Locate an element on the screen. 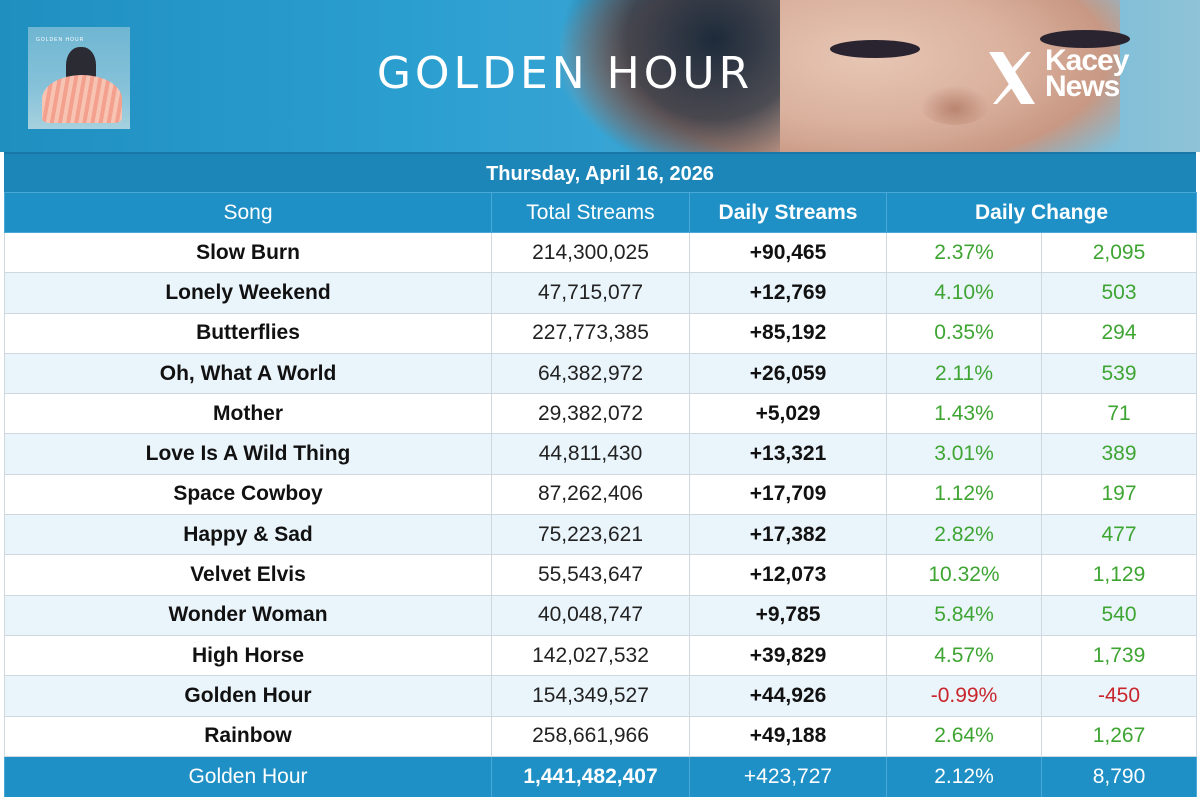 This screenshot has height=797, width=1200. banner-photo-eye-left is located at coordinates (875, 49).